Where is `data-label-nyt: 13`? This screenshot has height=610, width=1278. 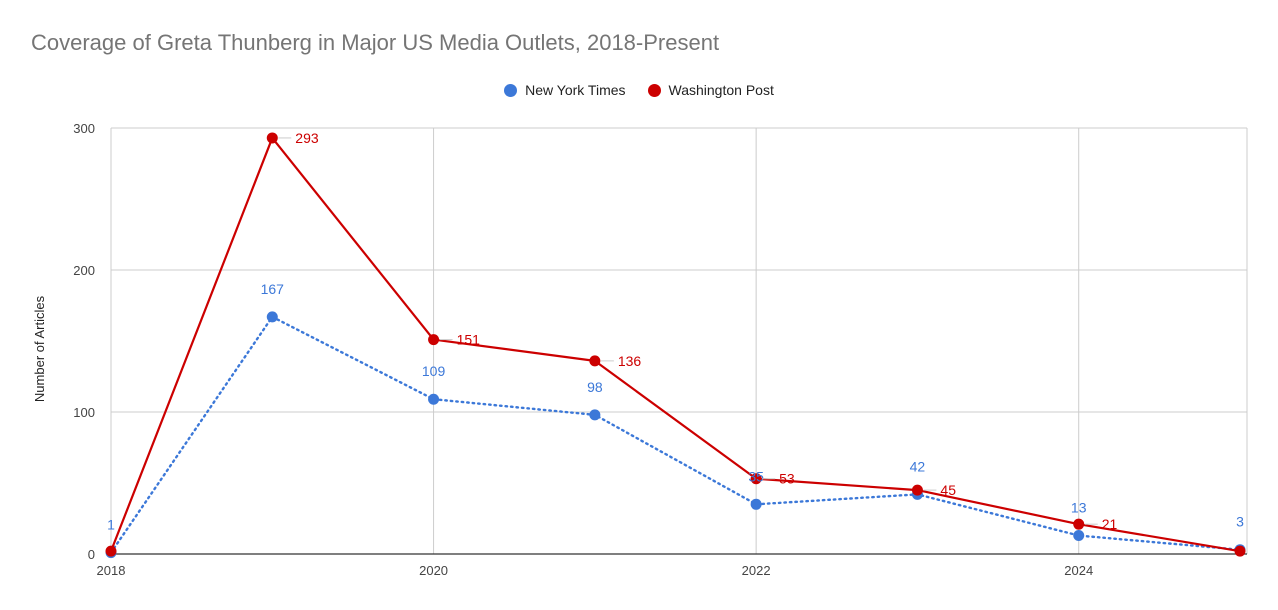
data-label-nyt: 13 is located at coordinates (1079, 508).